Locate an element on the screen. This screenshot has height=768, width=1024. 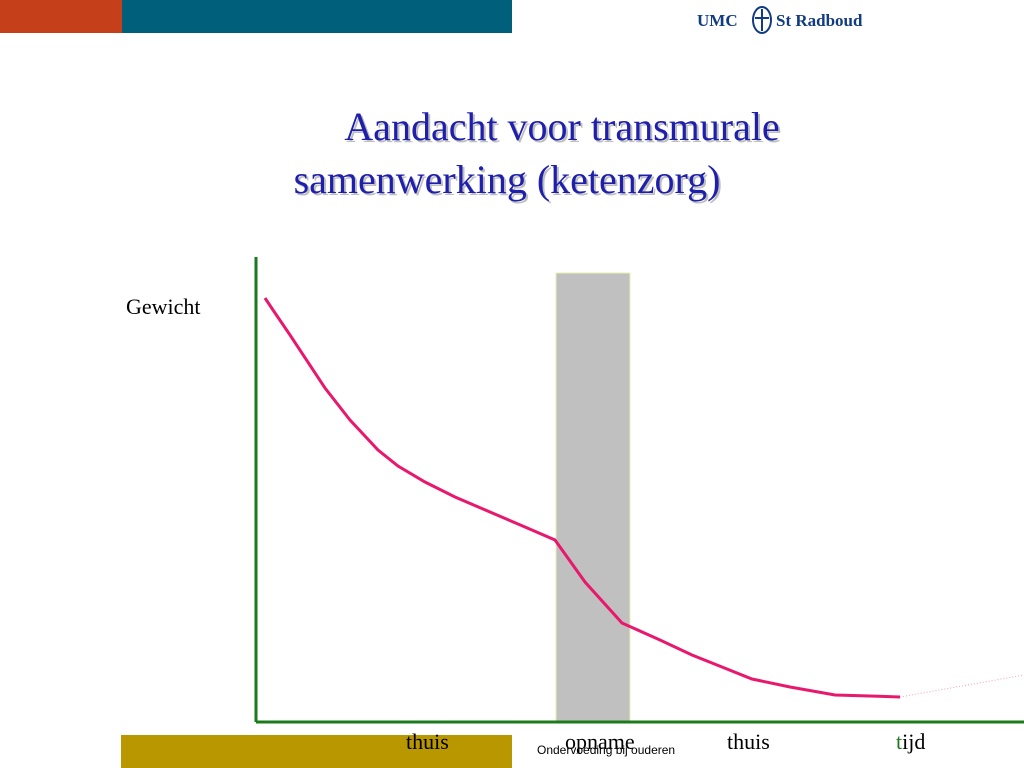
curve-extension is located at coordinates (961, 686).